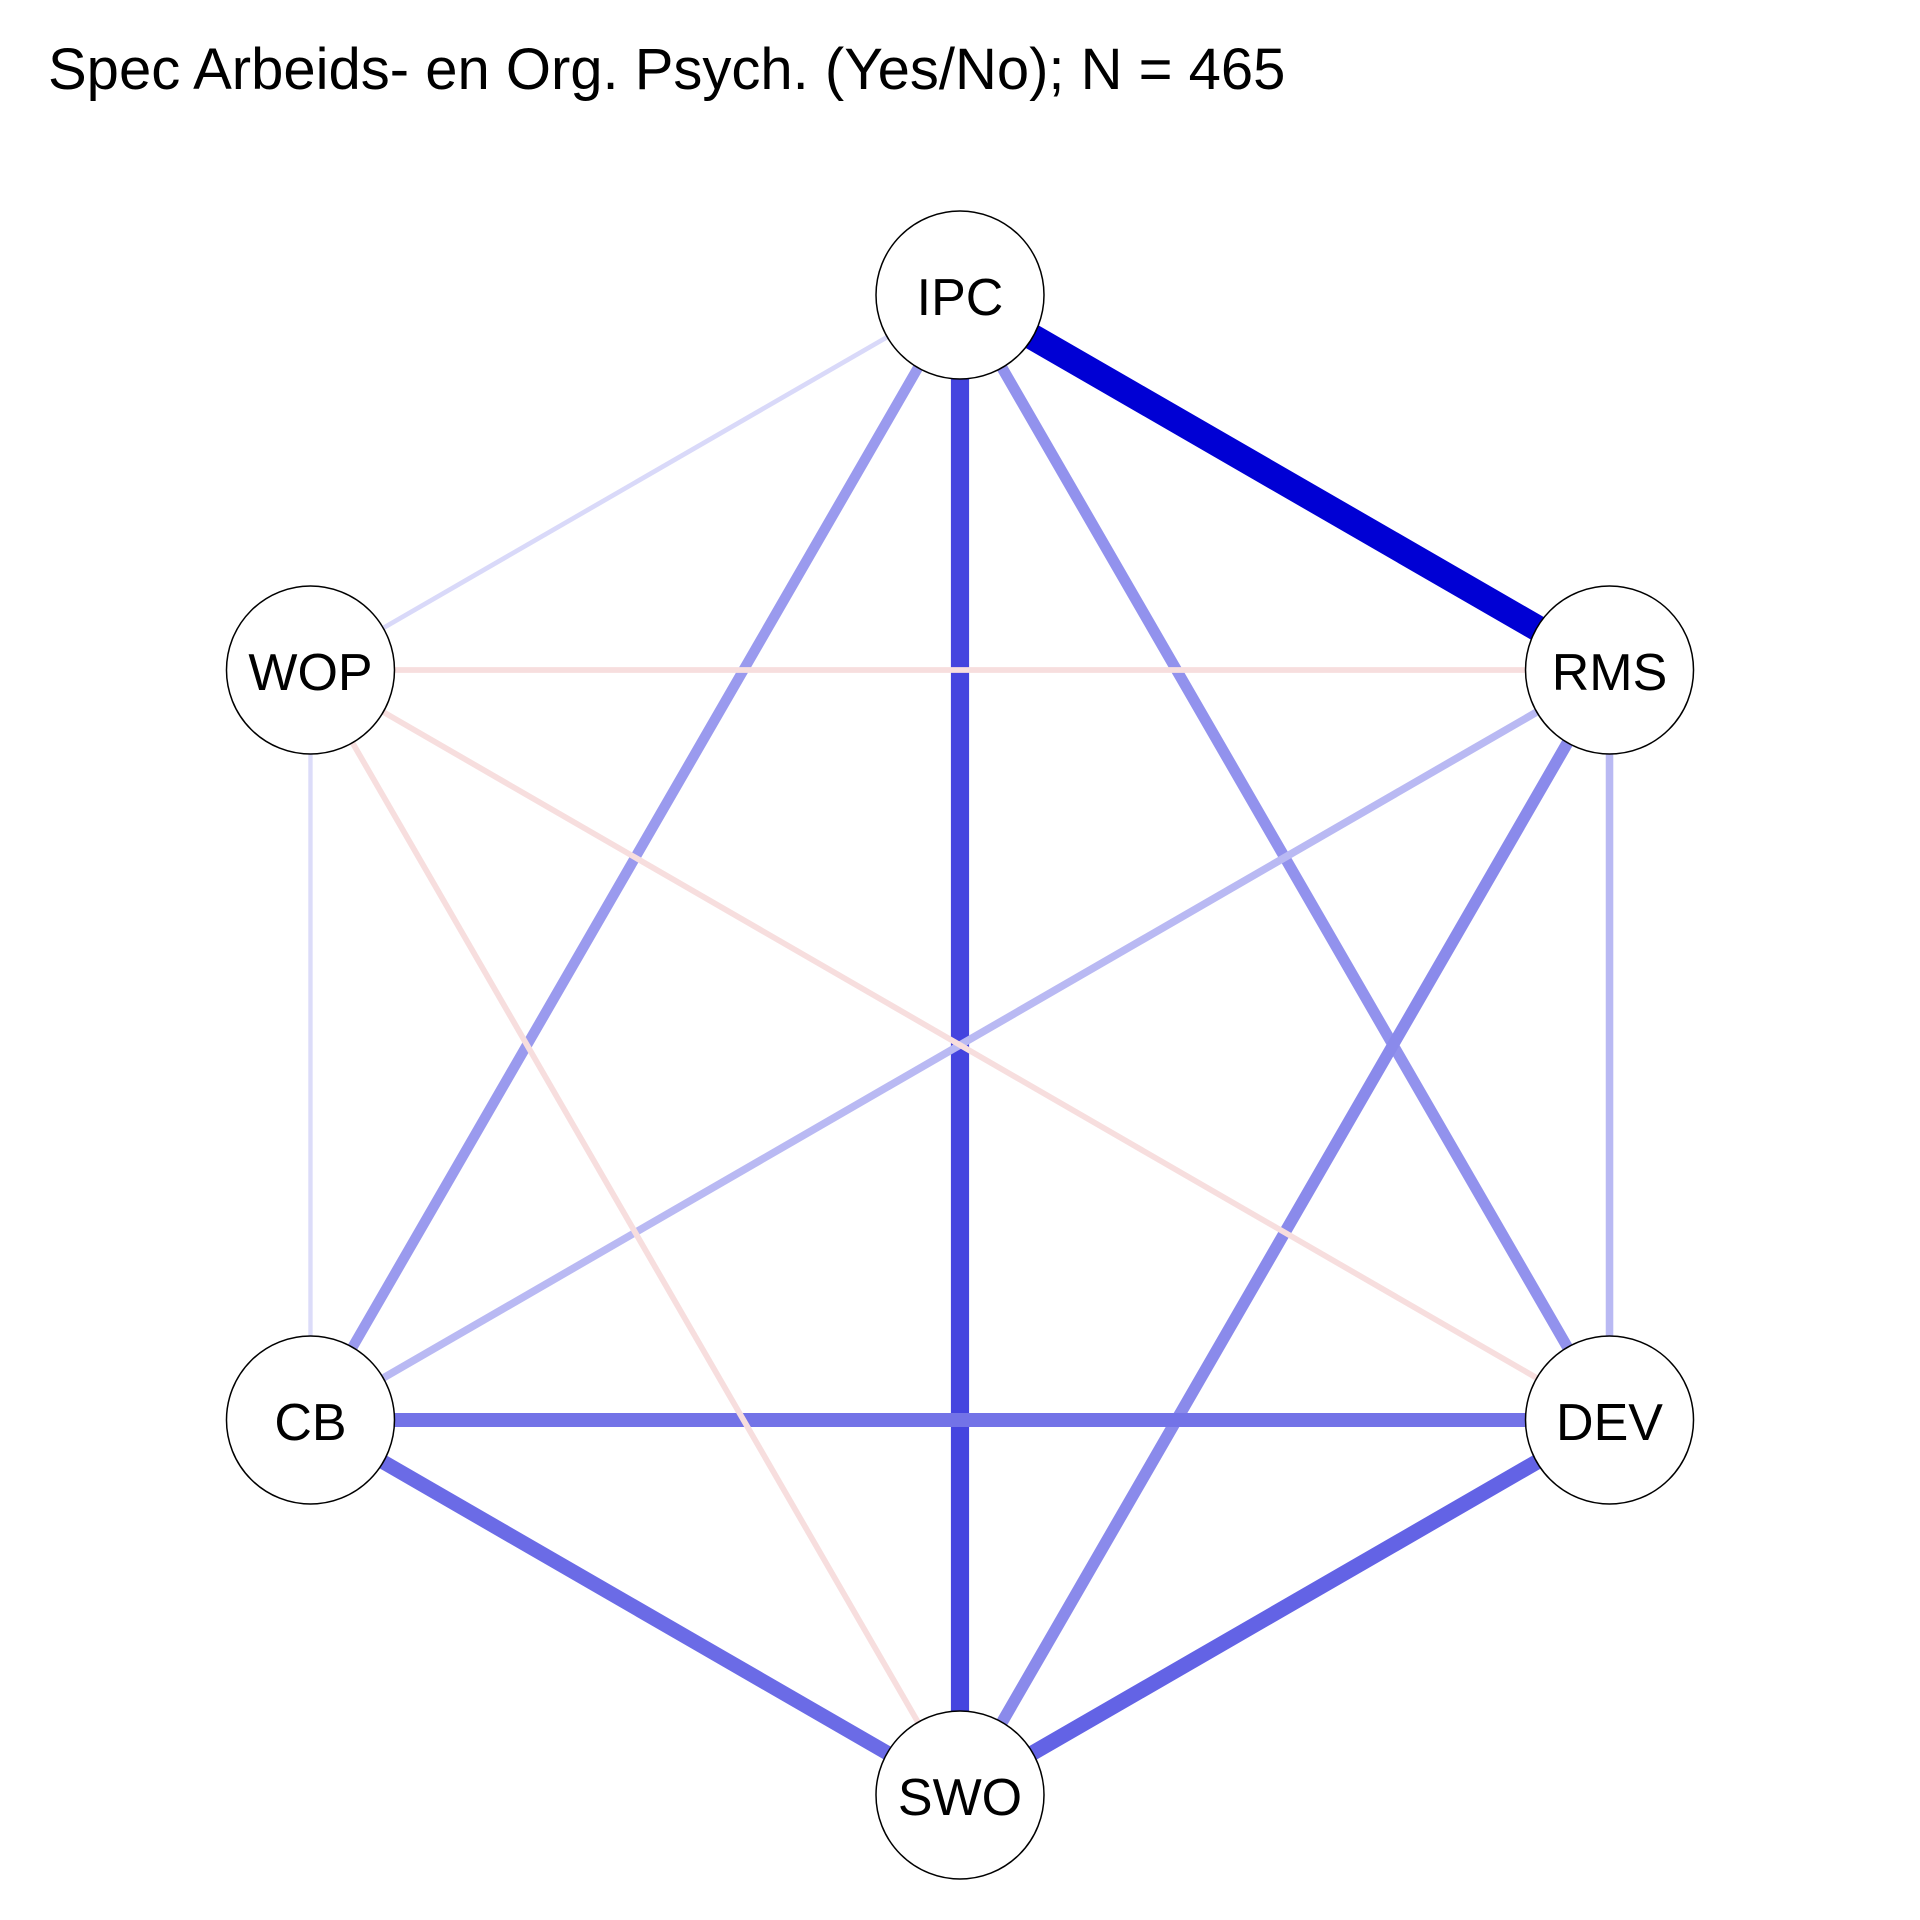  What do you see at coordinates (960, 298) in the screenshot?
I see `node-label: IPC` at bounding box center [960, 298].